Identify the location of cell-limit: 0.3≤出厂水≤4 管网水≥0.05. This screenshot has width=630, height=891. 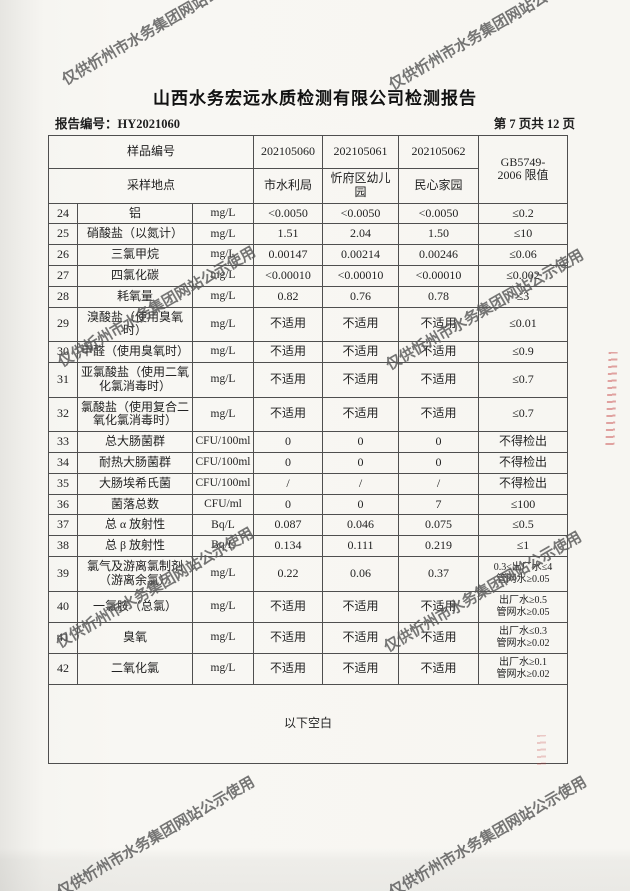
(523, 573).